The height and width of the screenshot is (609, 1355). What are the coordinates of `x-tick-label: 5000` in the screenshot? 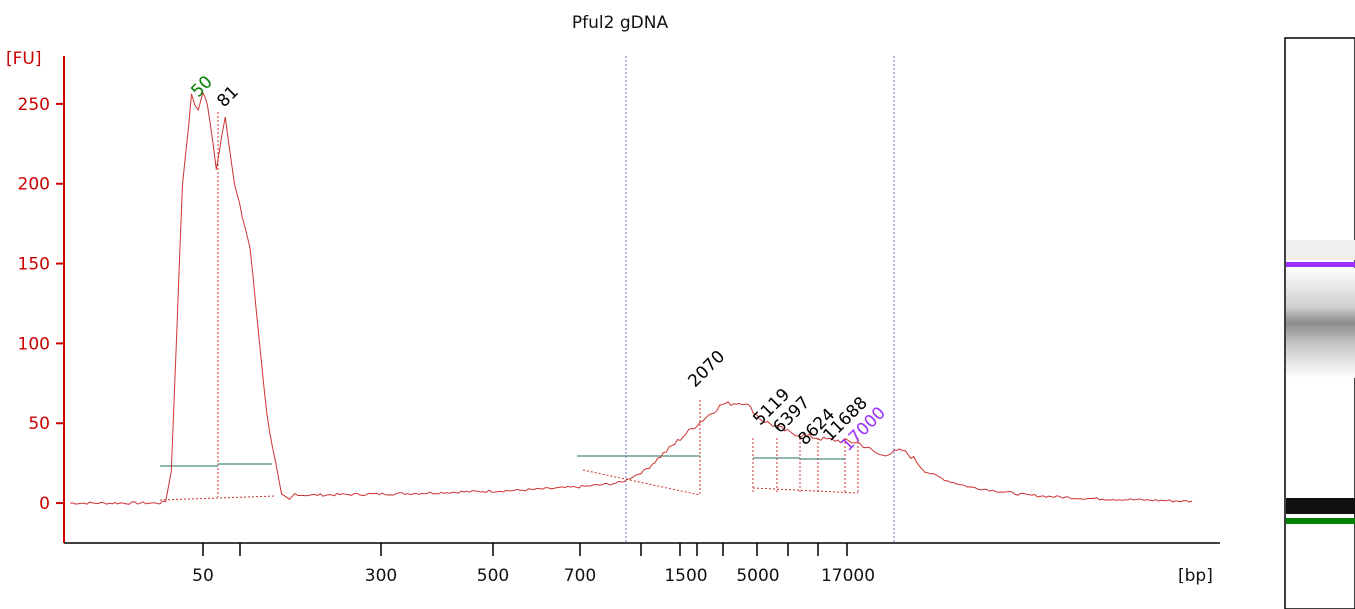 It's located at (757, 576).